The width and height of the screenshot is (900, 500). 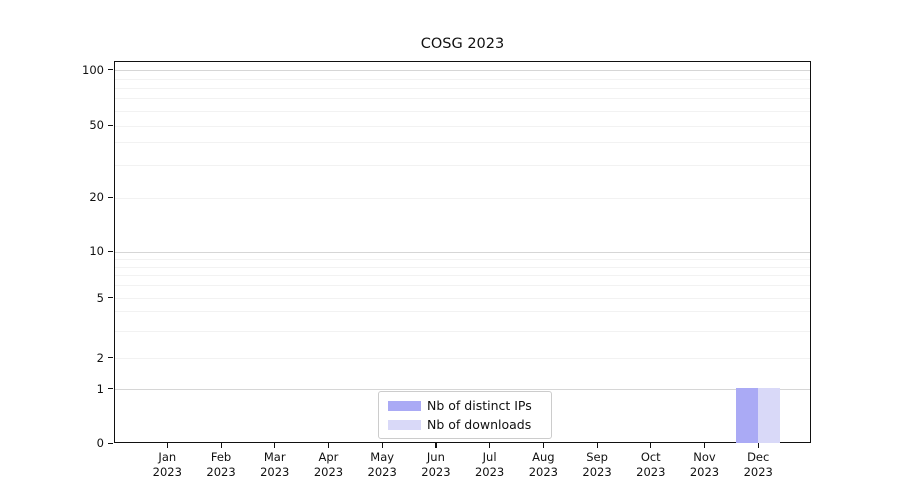 I want to click on legend-row: Nb of distinct IPs, so click(x=465, y=406).